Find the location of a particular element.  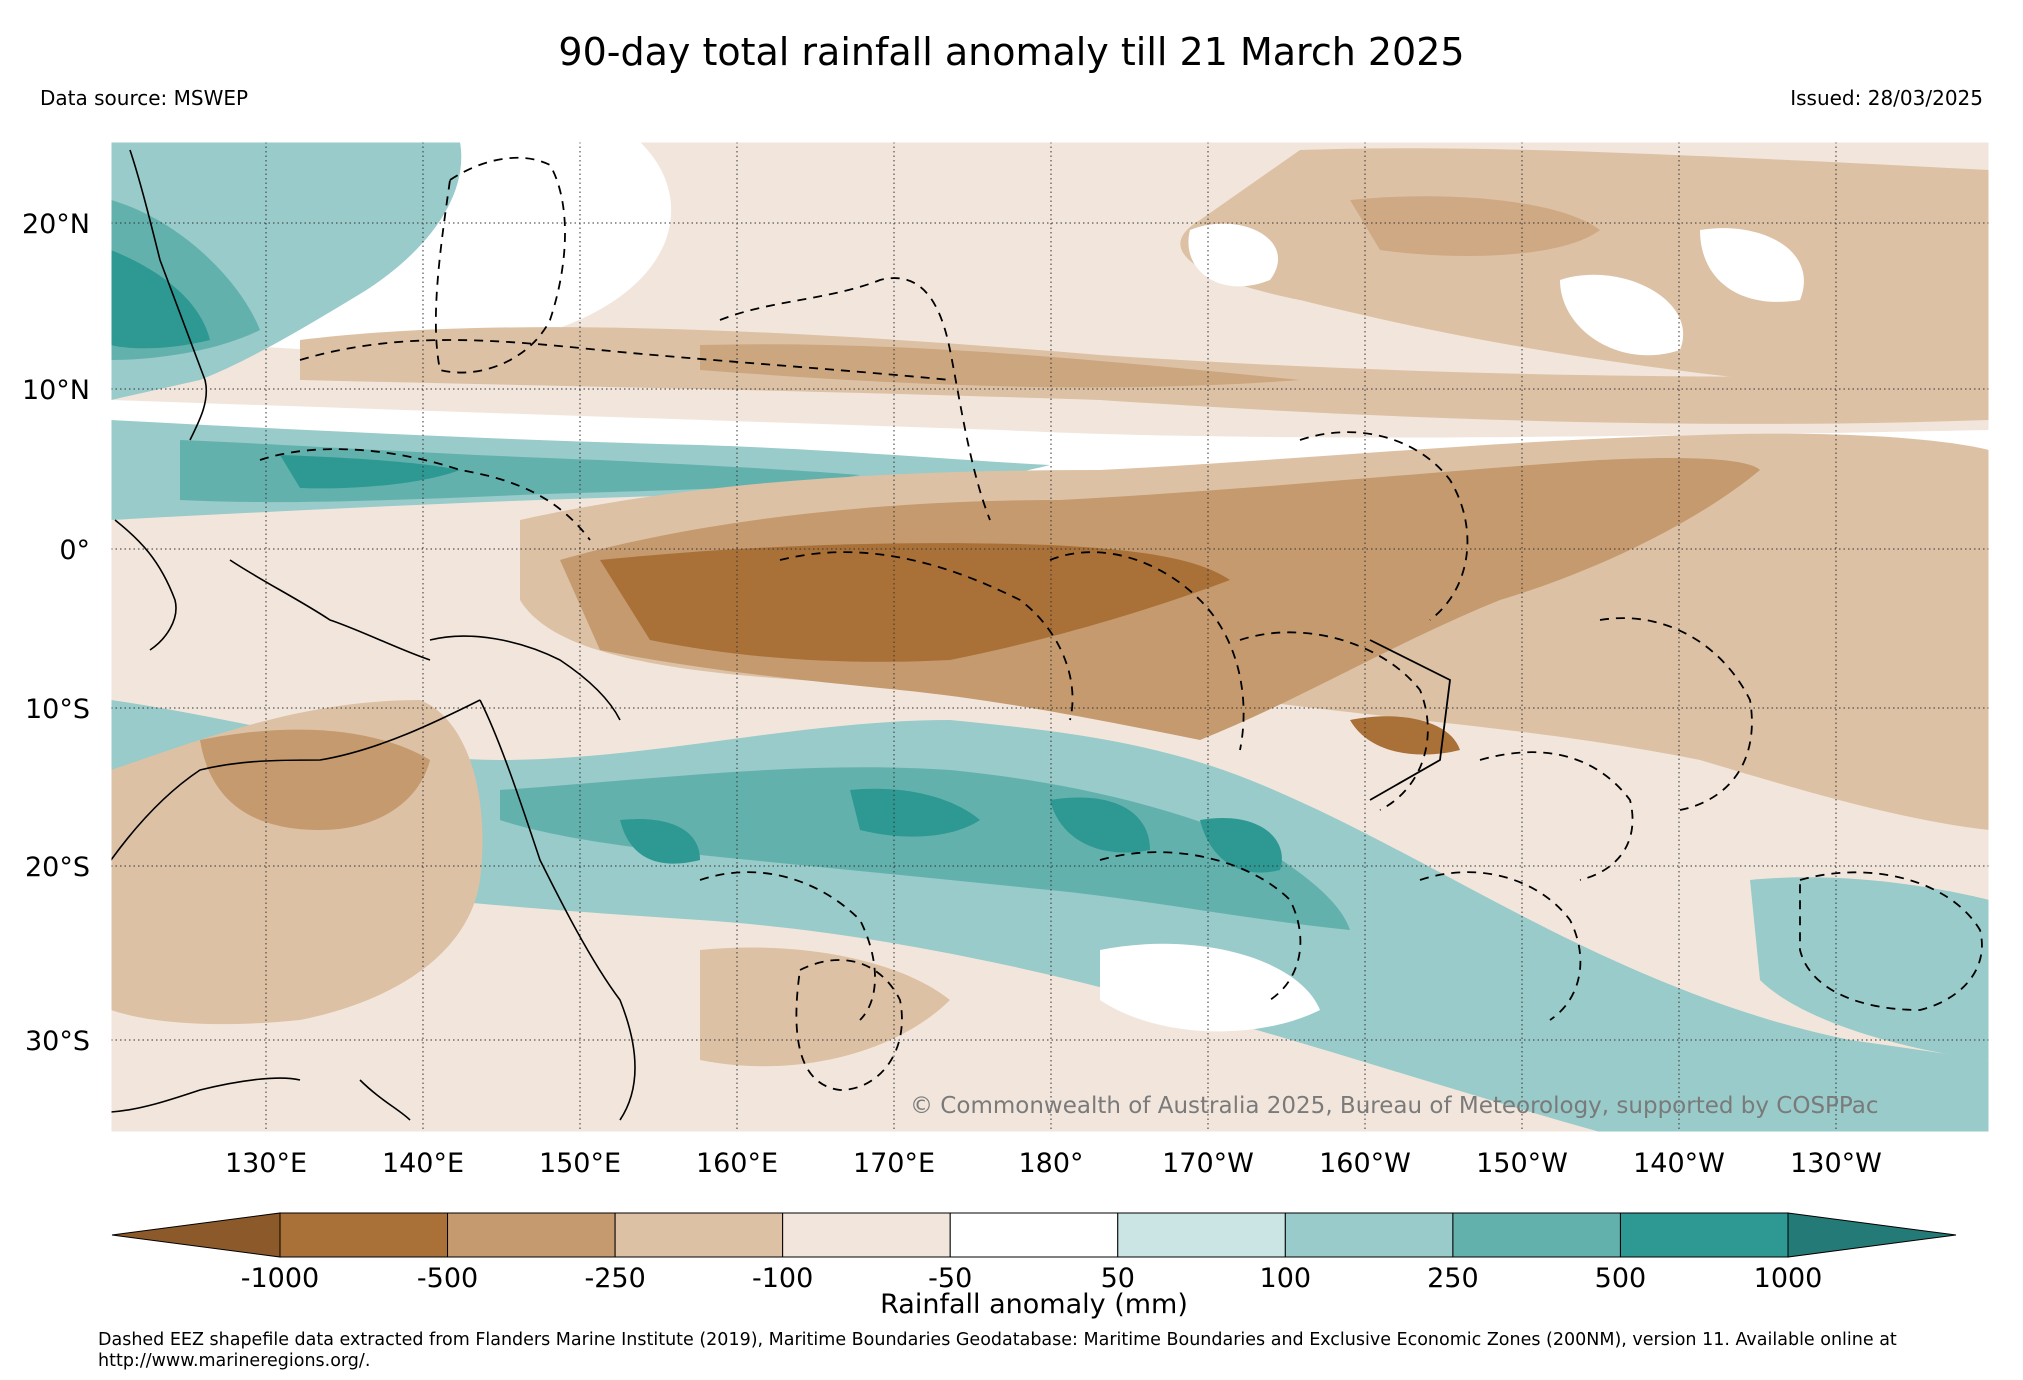

lon-tick-label: 170°W is located at coordinates (1208, 1163).